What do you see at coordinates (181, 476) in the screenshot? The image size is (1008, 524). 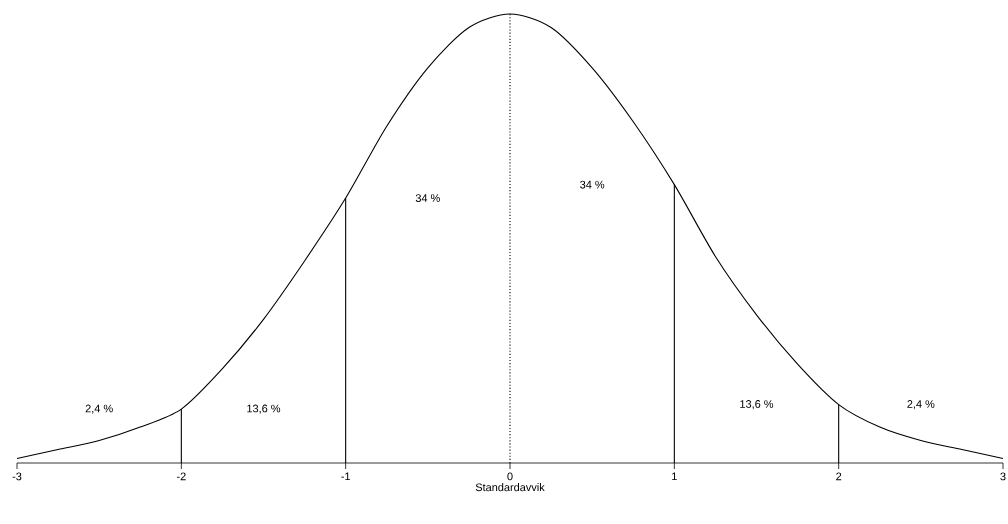 I see `x-tick-label: -2` at bounding box center [181, 476].